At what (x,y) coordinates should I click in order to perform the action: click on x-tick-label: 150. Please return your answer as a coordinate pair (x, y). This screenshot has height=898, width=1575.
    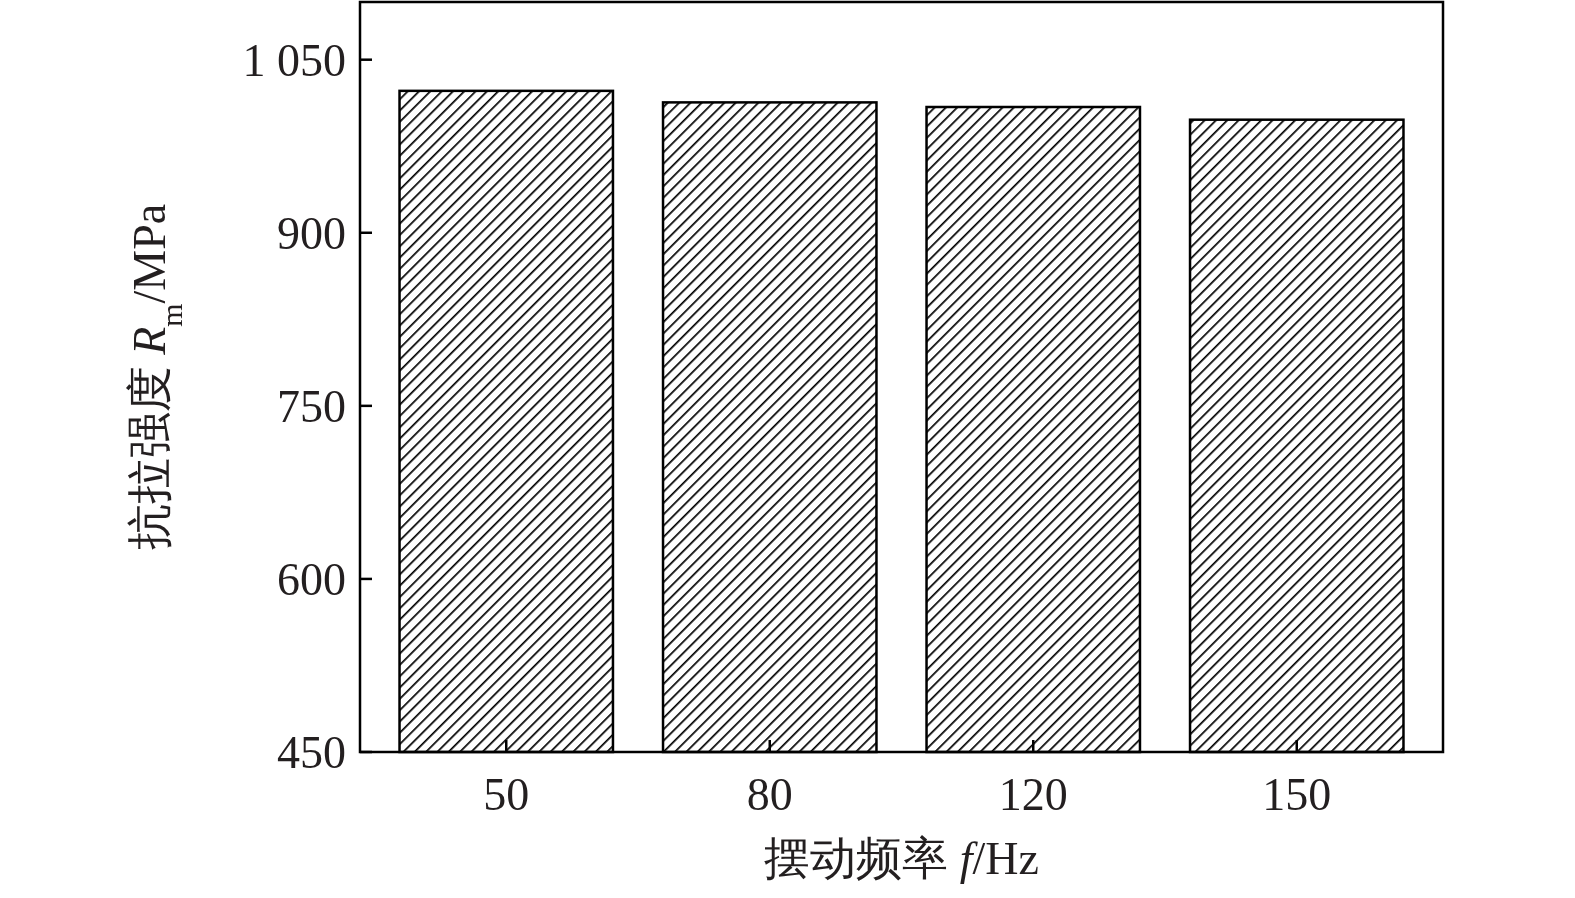
    Looking at the image, I should click on (1297, 794).